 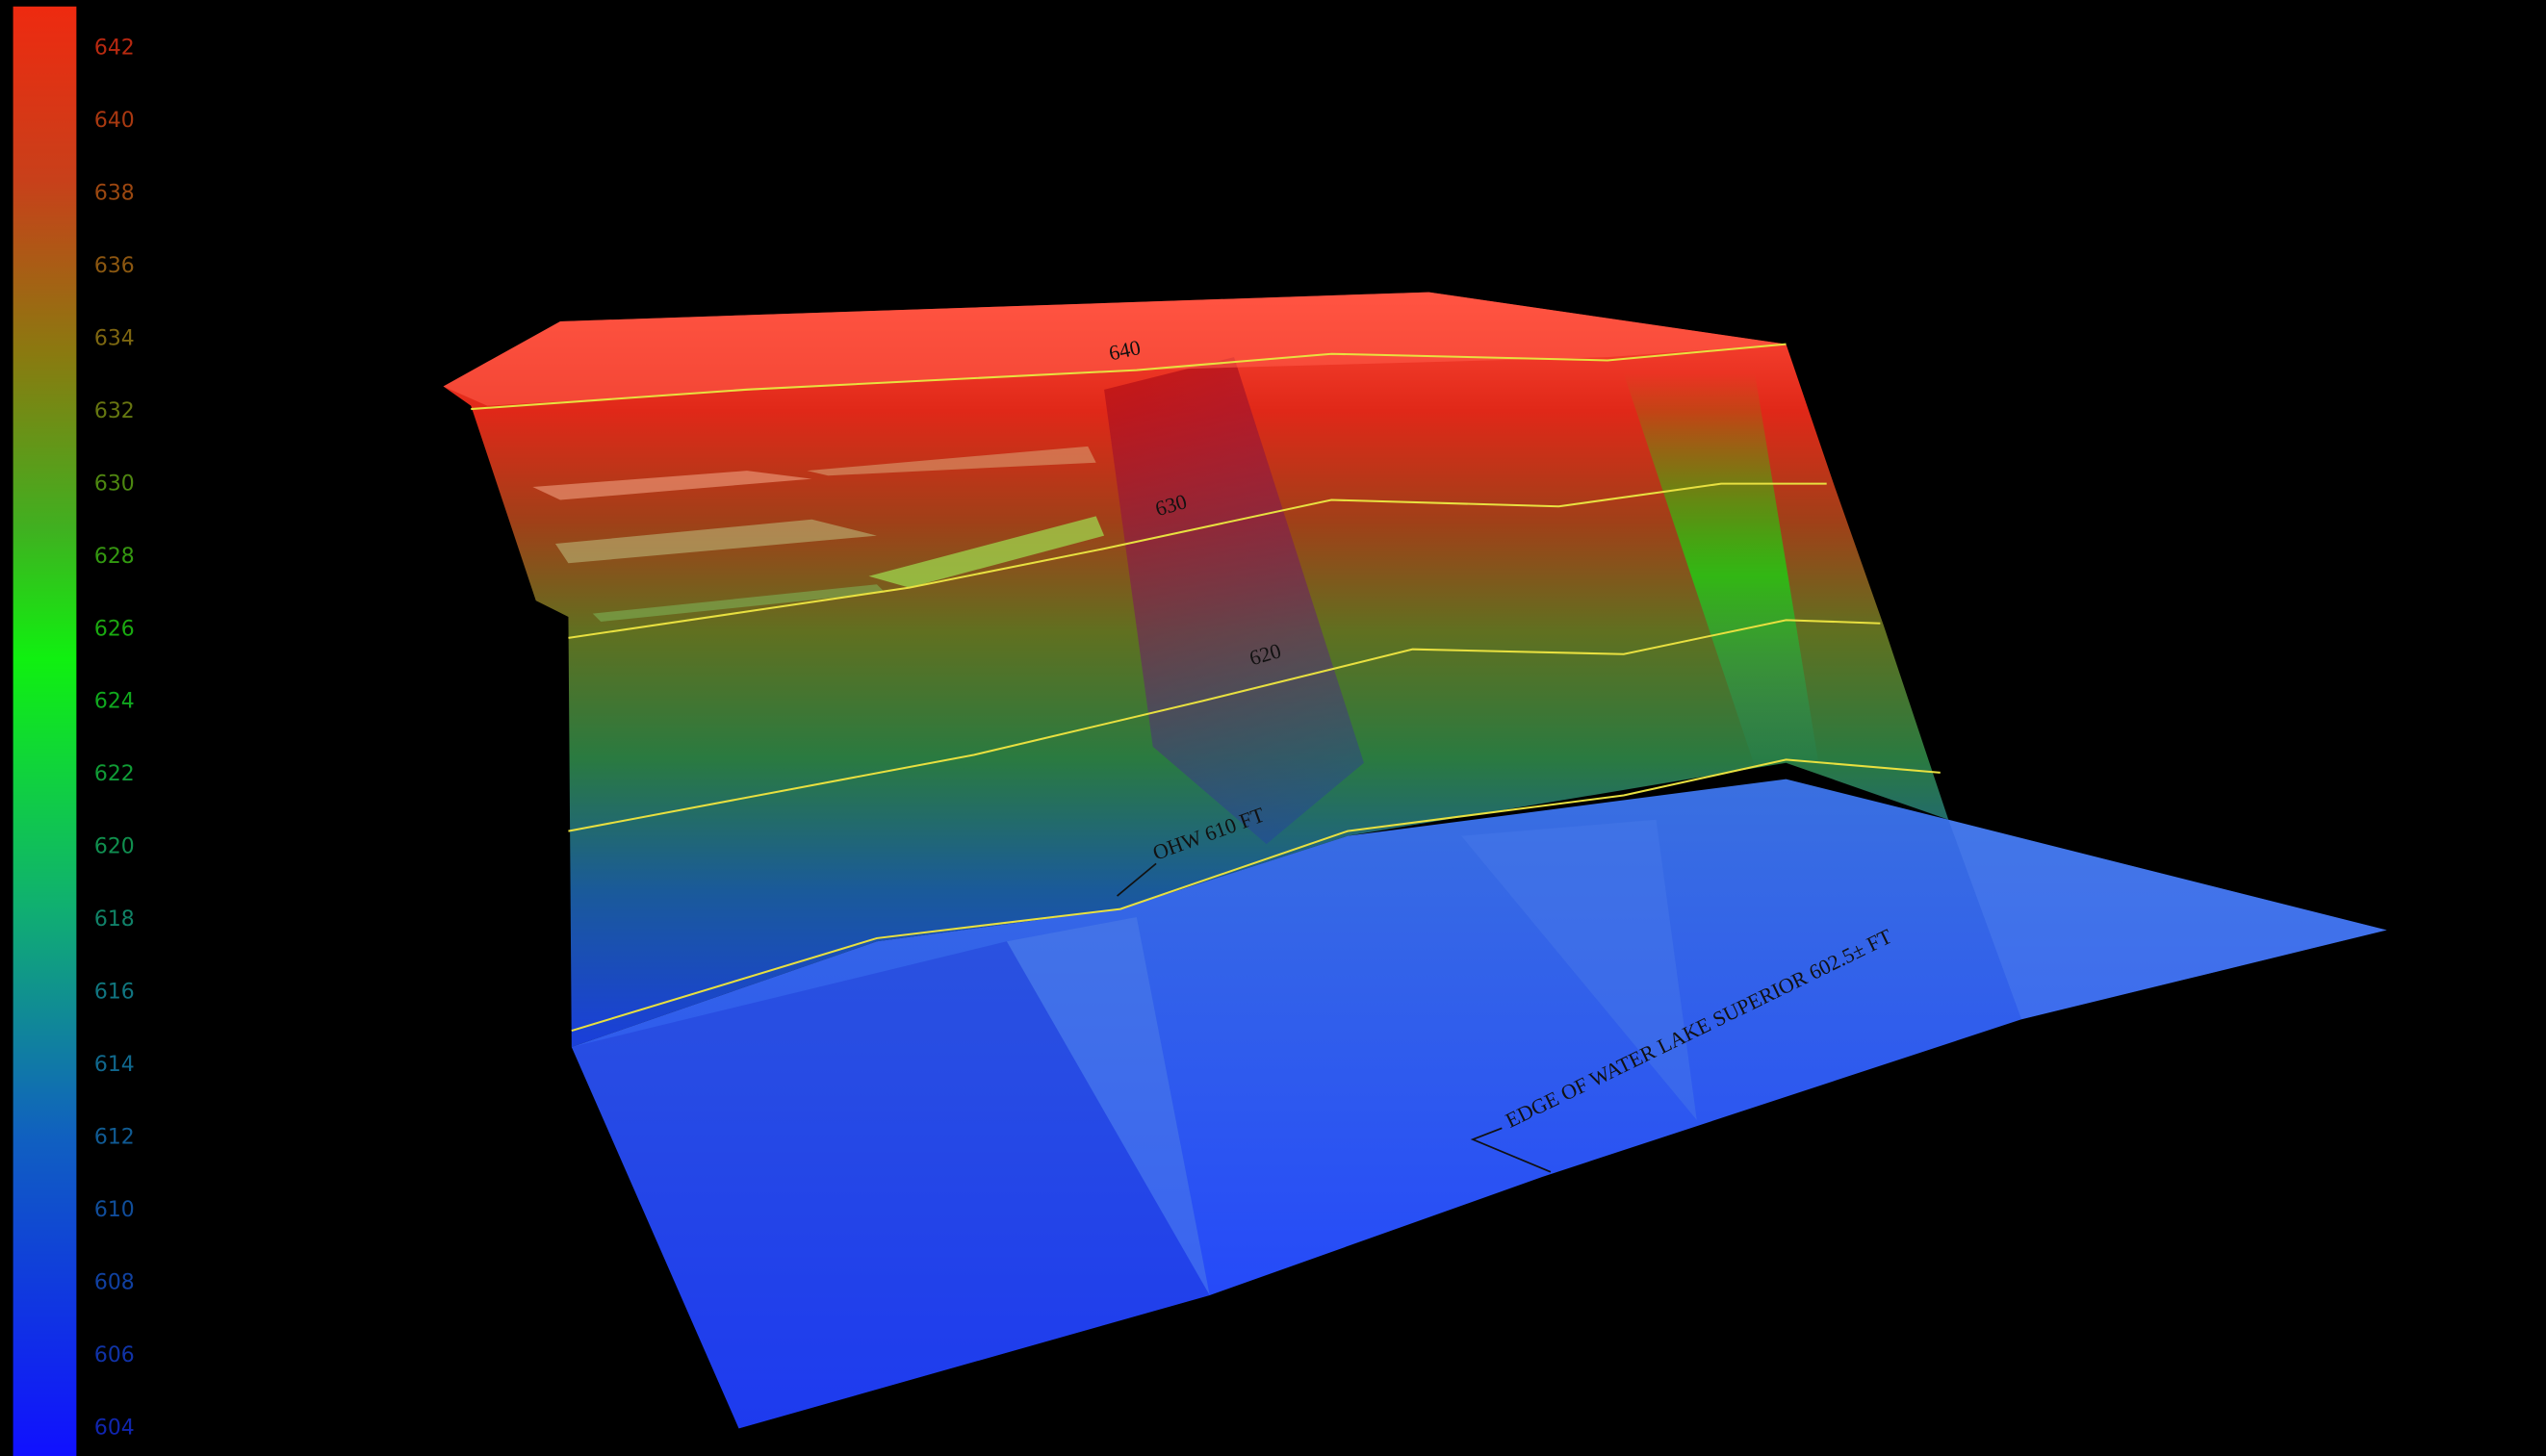 What do you see at coordinates (114, 557) in the screenshot?
I see `scale-label: 628` at bounding box center [114, 557].